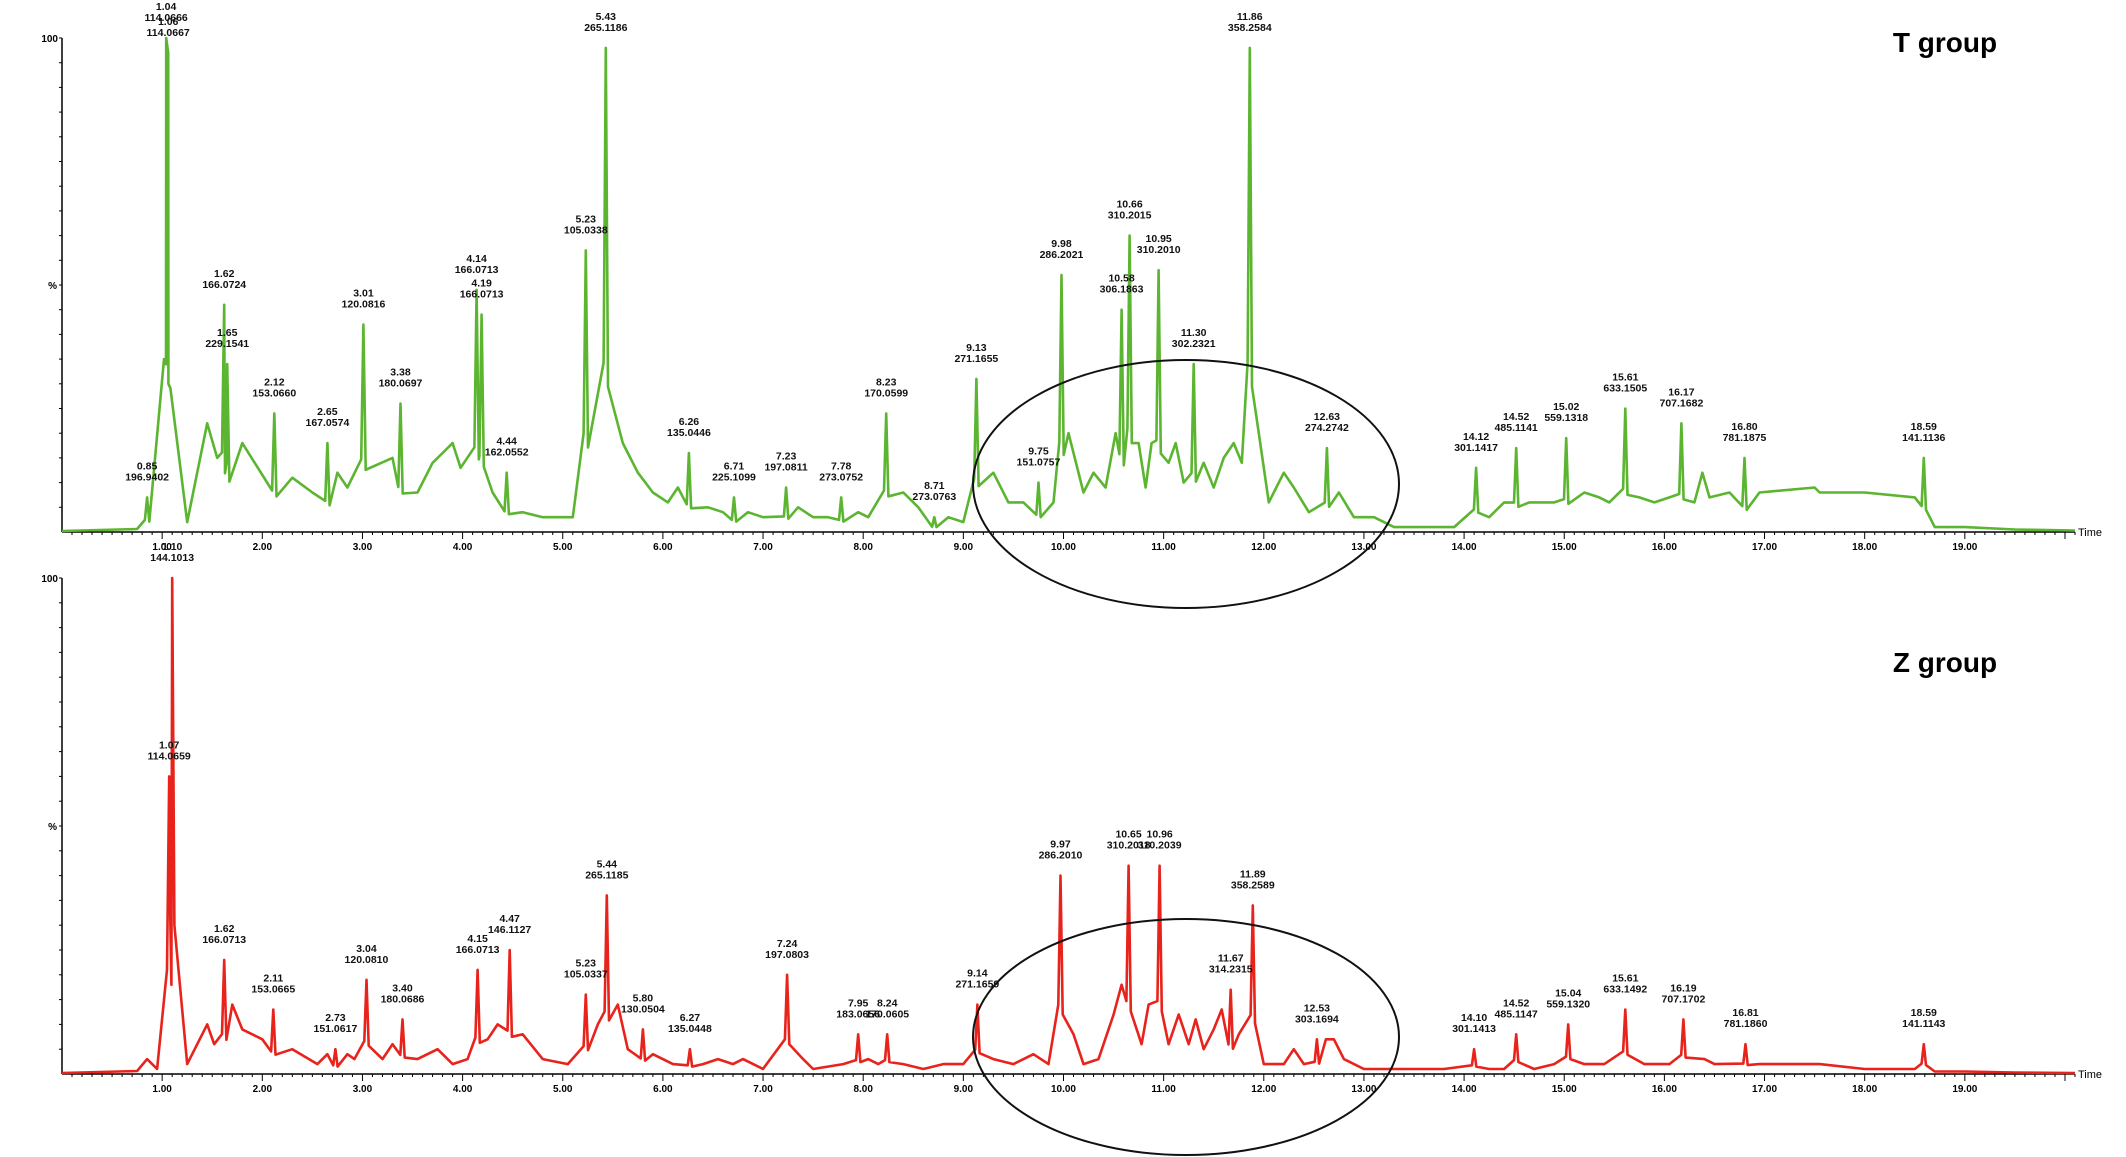 This screenshot has width=2126, height=1157. I want to click on x-tick-label: 15.00, so click(1564, 1089).